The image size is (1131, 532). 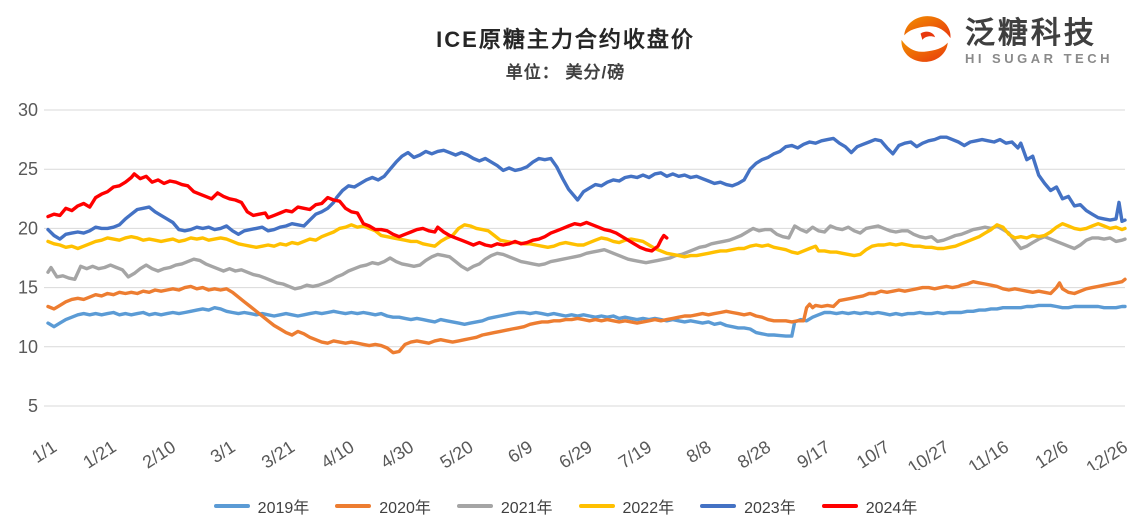 I want to click on legend-label-2020年: 2020年, so click(x=405, y=508).